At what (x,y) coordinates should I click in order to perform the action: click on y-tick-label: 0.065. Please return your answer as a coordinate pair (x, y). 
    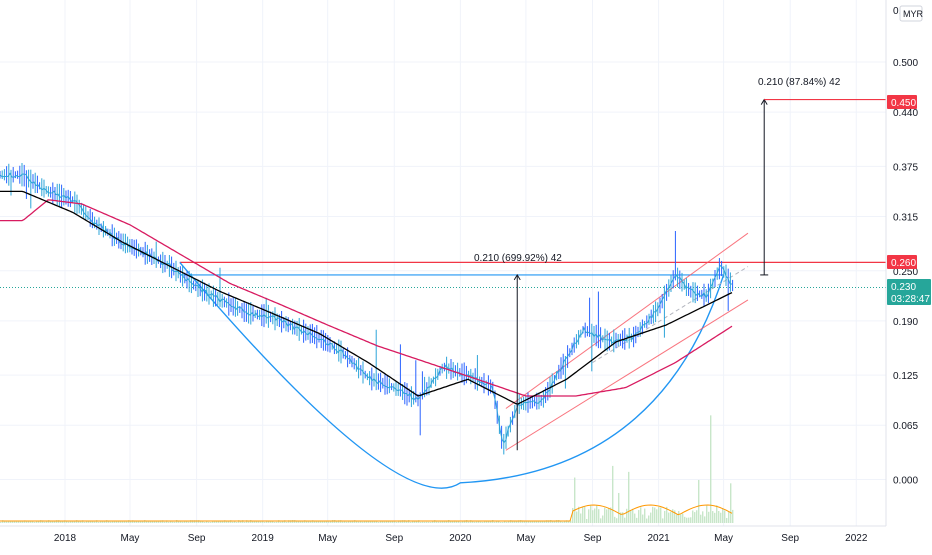
    Looking at the image, I should click on (905, 426).